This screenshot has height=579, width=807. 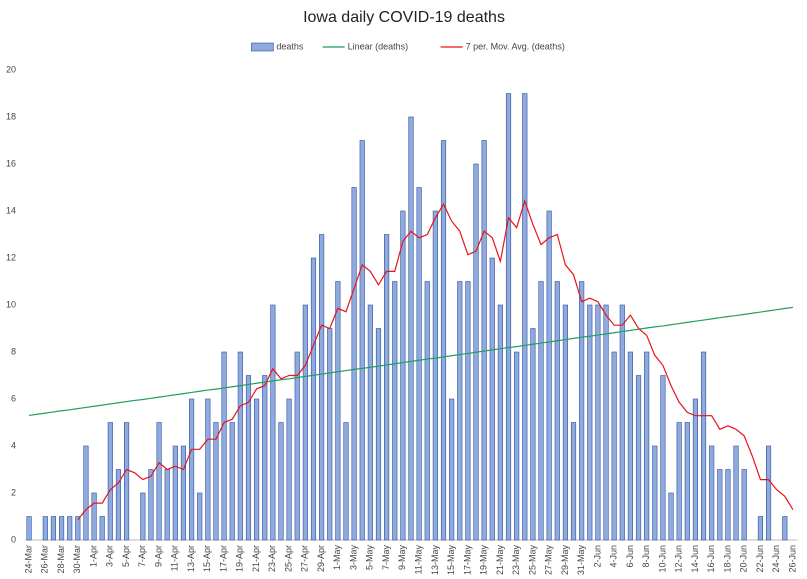 I want to click on y-tick-label: 6, so click(x=13, y=398).